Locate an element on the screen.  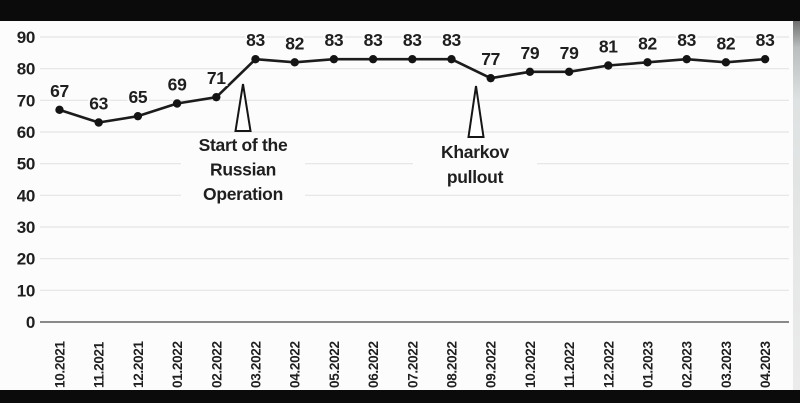
data-value-label: 81 is located at coordinates (608, 47).